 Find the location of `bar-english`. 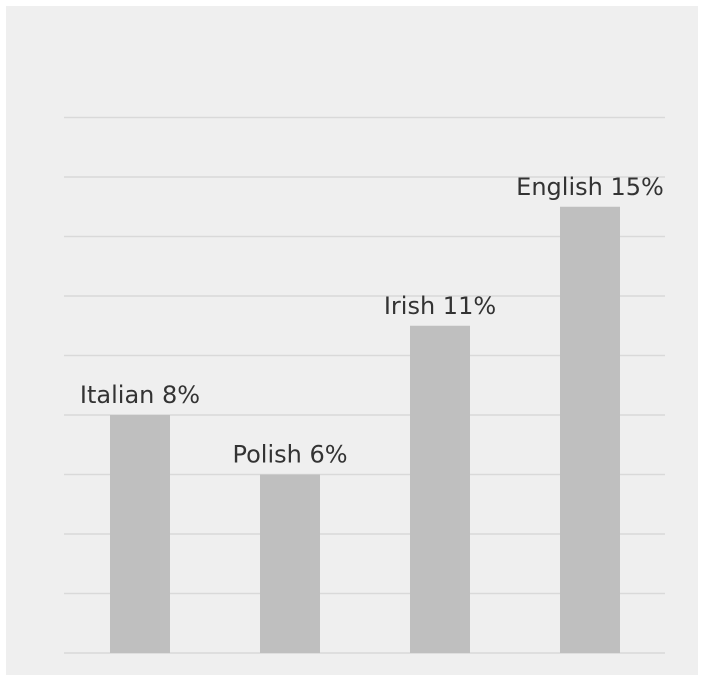

bar-english is located at coordinates (590, 429).